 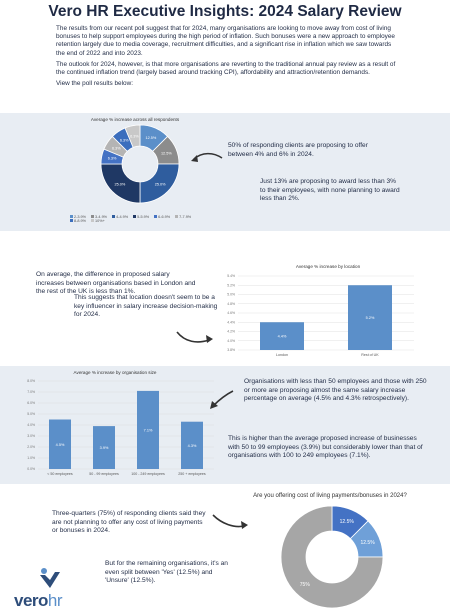 I want to click on vero-logo-text: verohr, so click(x=38, y=600).